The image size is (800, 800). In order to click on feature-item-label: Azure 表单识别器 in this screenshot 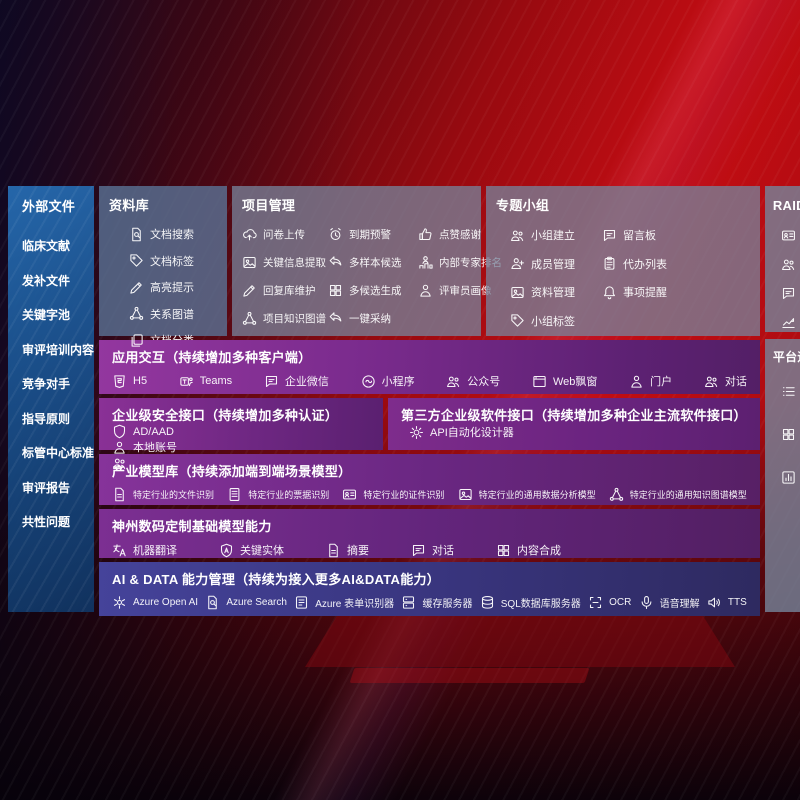, I will do `click(355, 604)`.